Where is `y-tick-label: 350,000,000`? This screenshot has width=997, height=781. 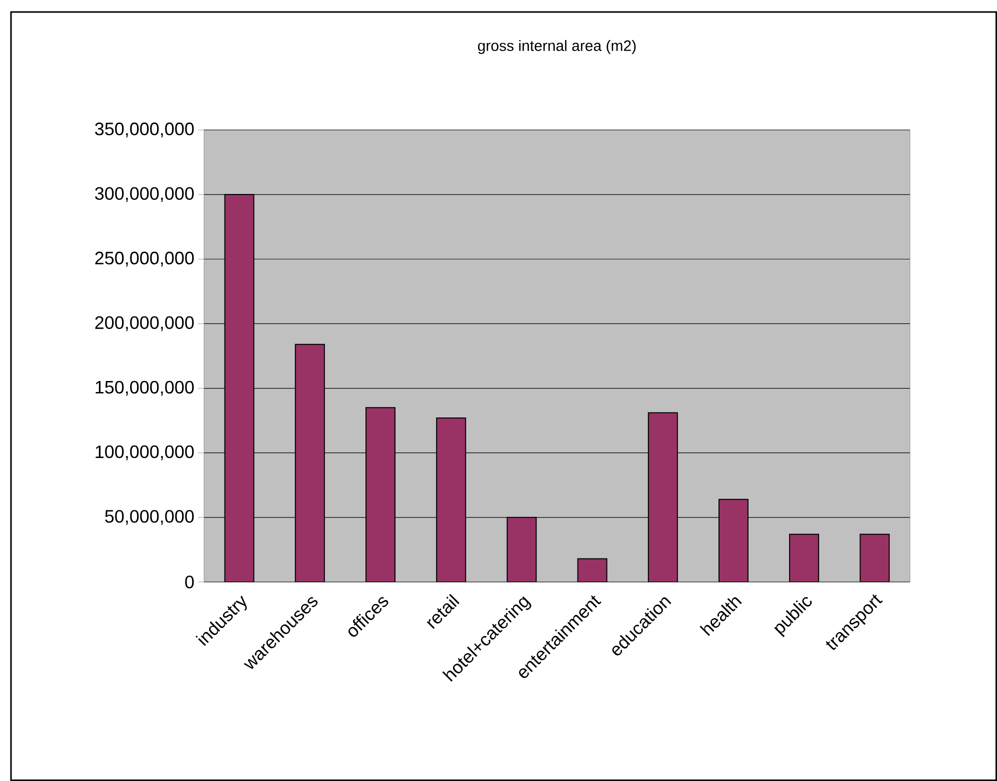 y-tick-label: 350,000,000 is located at coordinates (144, 130).